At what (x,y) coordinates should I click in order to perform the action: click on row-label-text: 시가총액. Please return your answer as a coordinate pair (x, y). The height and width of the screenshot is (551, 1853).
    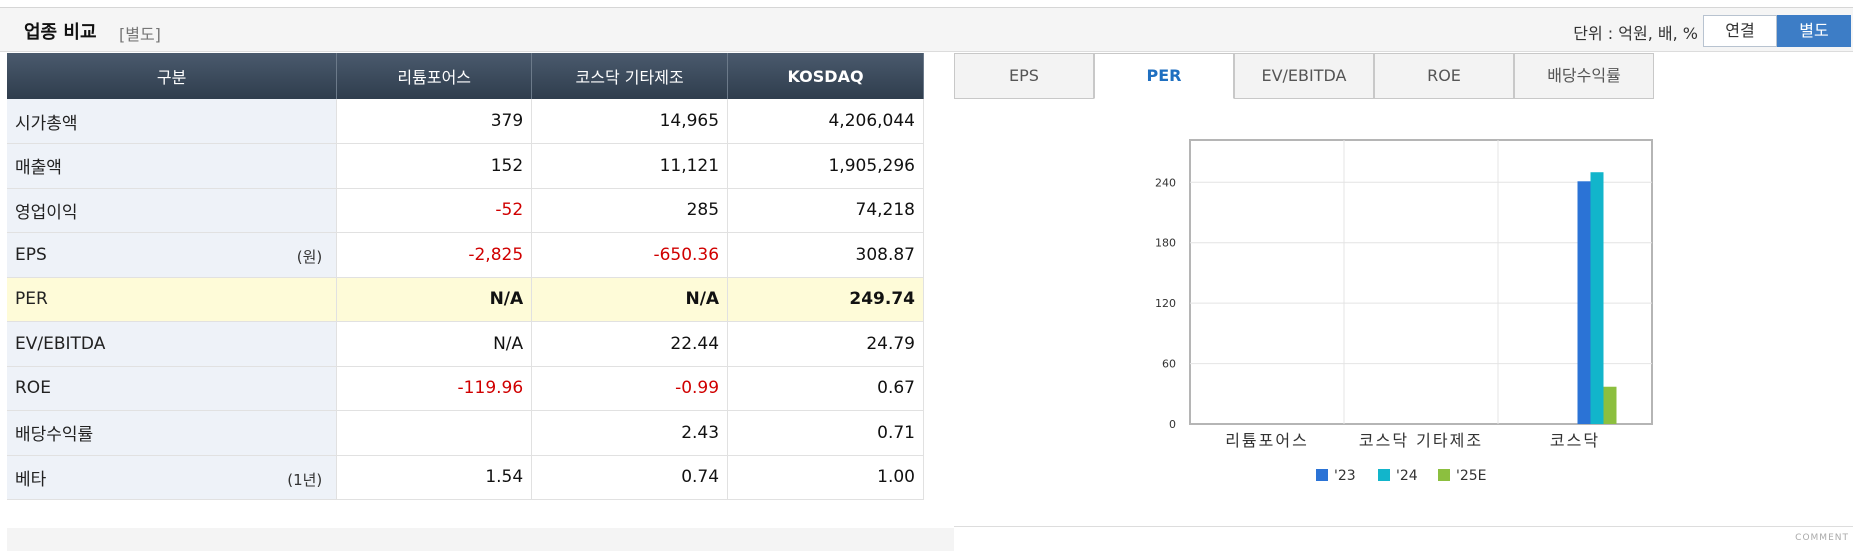
    Looking at the image, I should click on (46, 123).